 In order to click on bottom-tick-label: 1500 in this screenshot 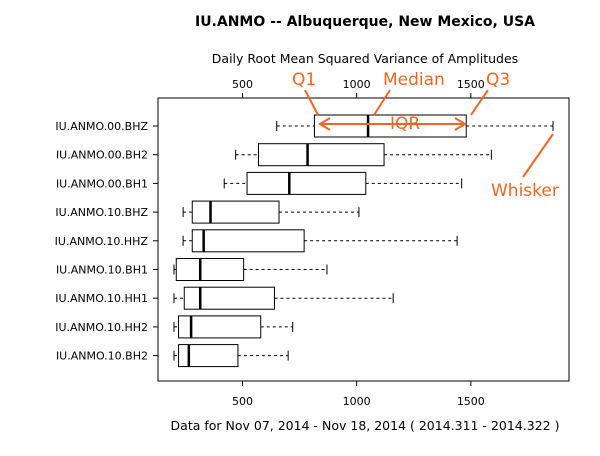, I will do `click(471, 401)`.